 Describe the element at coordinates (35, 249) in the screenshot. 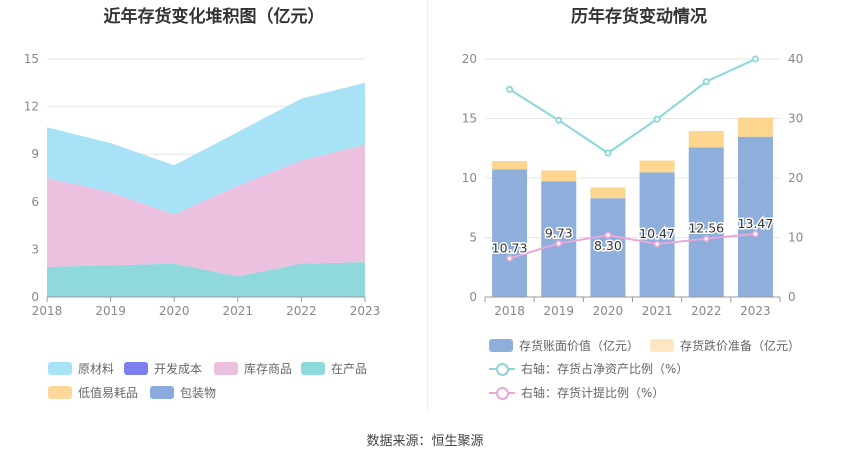

I see `left-y-tick-label: 3` at that location.